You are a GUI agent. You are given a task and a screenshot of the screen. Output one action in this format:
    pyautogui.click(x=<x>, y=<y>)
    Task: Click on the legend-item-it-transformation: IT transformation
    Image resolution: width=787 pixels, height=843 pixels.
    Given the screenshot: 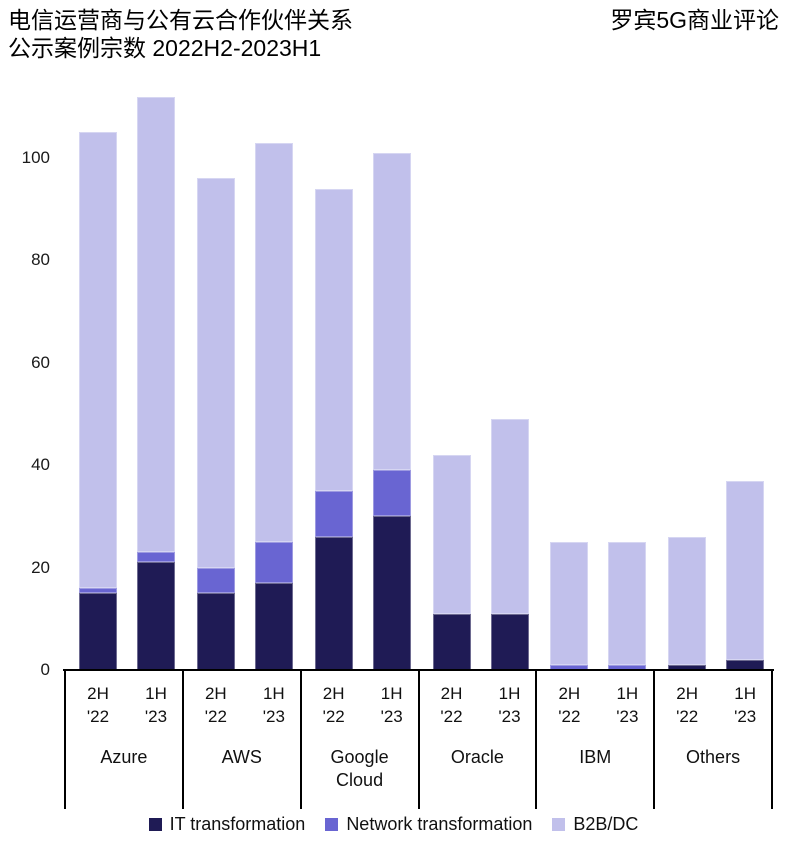 What is the action you would take?
    pyautogui.click(x=227, y=824)
    